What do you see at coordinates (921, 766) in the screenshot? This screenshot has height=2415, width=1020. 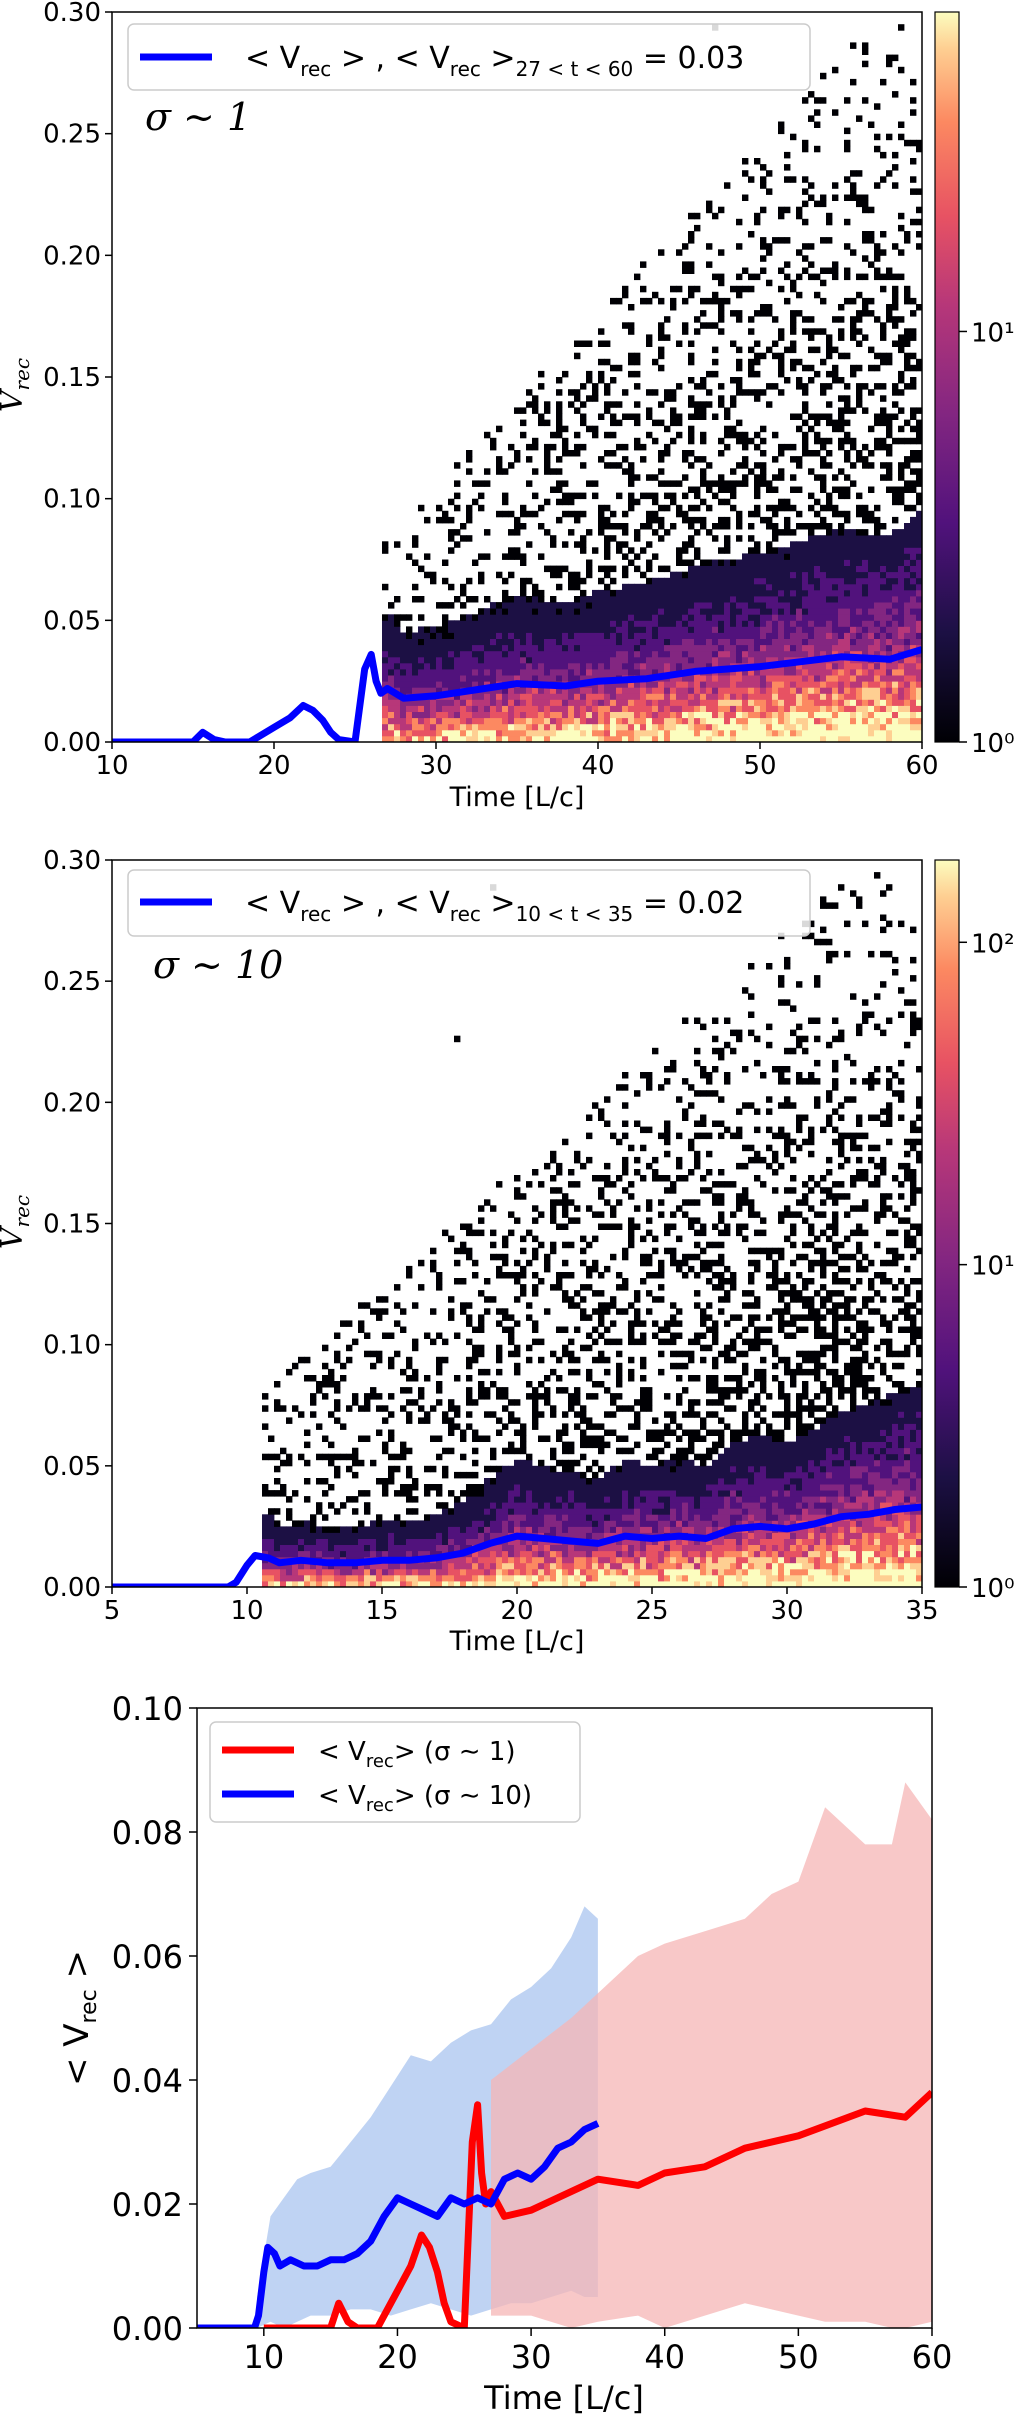 I see `x-tick-label: 60` at bounding box center [921, 766].